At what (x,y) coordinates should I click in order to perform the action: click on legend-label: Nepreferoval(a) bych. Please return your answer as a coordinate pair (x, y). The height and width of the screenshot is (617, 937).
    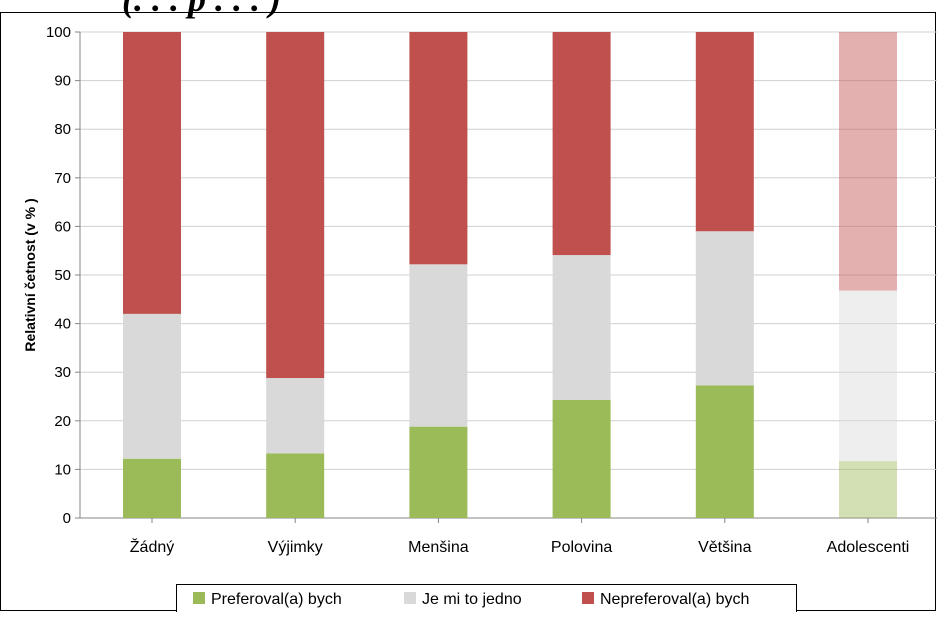
    Looking at the image, I should click on (674, 599).